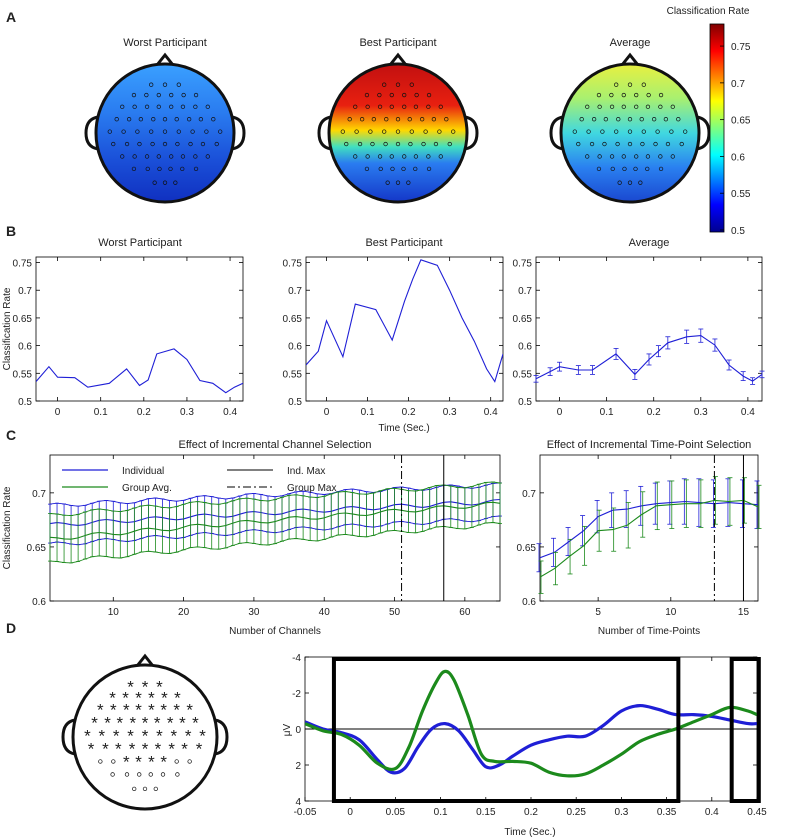 Image resolution: width=794 pixels, height=840 pixels. What do you see at coordinates (25, 291) in the screenshot?
I see `b-ytick-label: 0.7` at bounding box center [25, 291].